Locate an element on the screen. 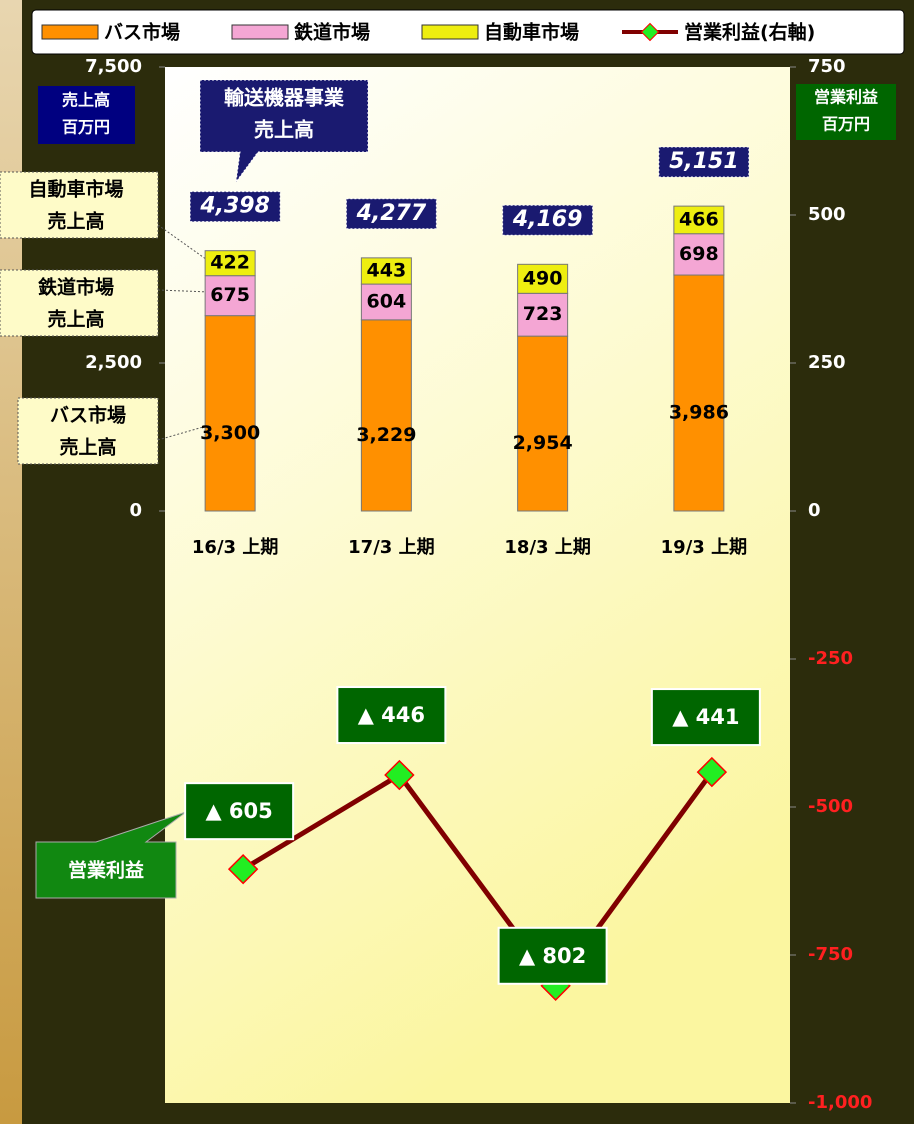  y-tick-label: 0 is located at coordinates (135, 510).